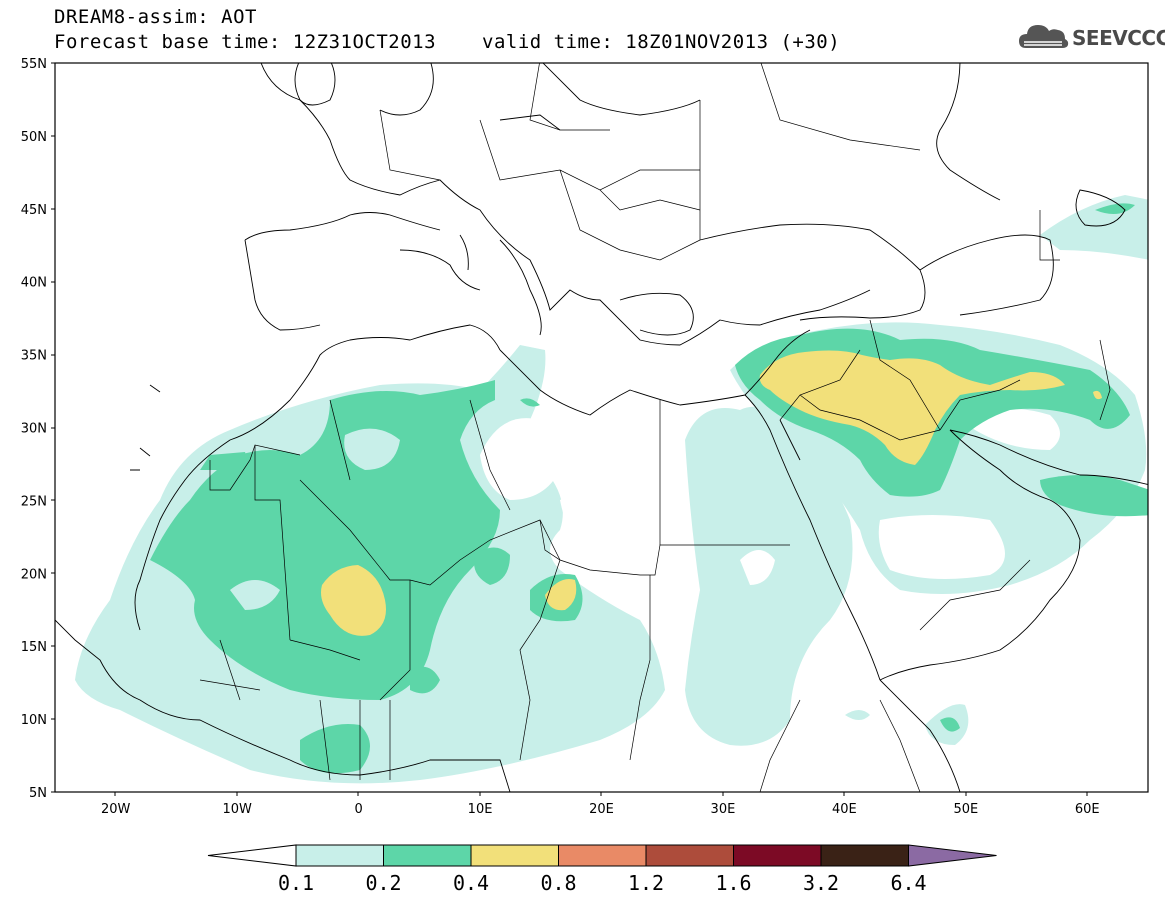 The width and height of the screenshot is (1165, 905). Describe the element at coordinates (908, 883) in the screenshot. I see `colorbar-label: 6.4` at that location.